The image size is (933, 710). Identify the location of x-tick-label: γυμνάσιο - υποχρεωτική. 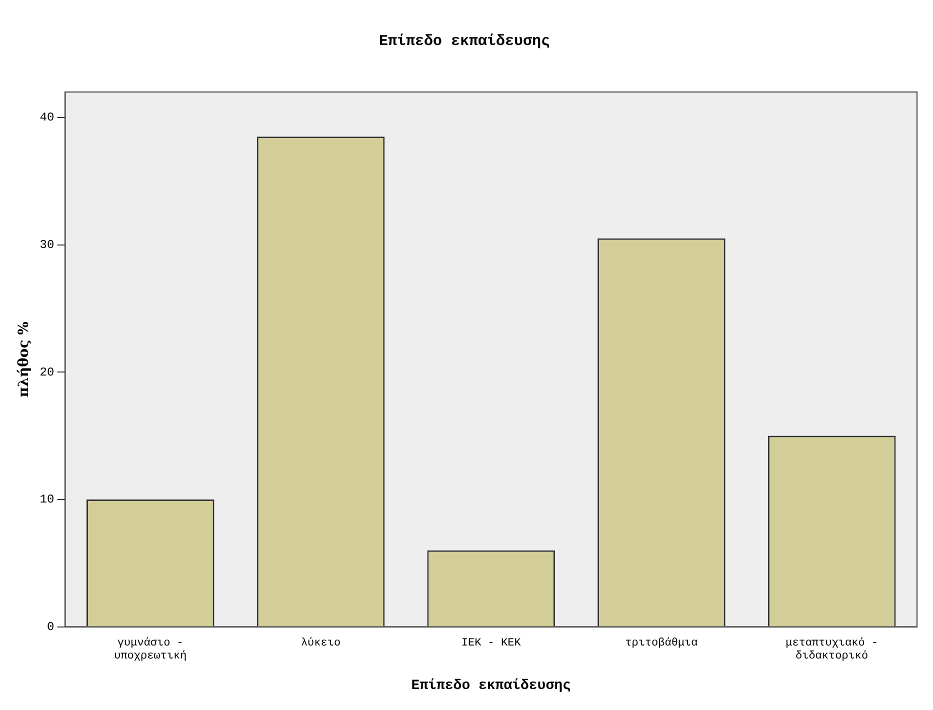
(150, 649).